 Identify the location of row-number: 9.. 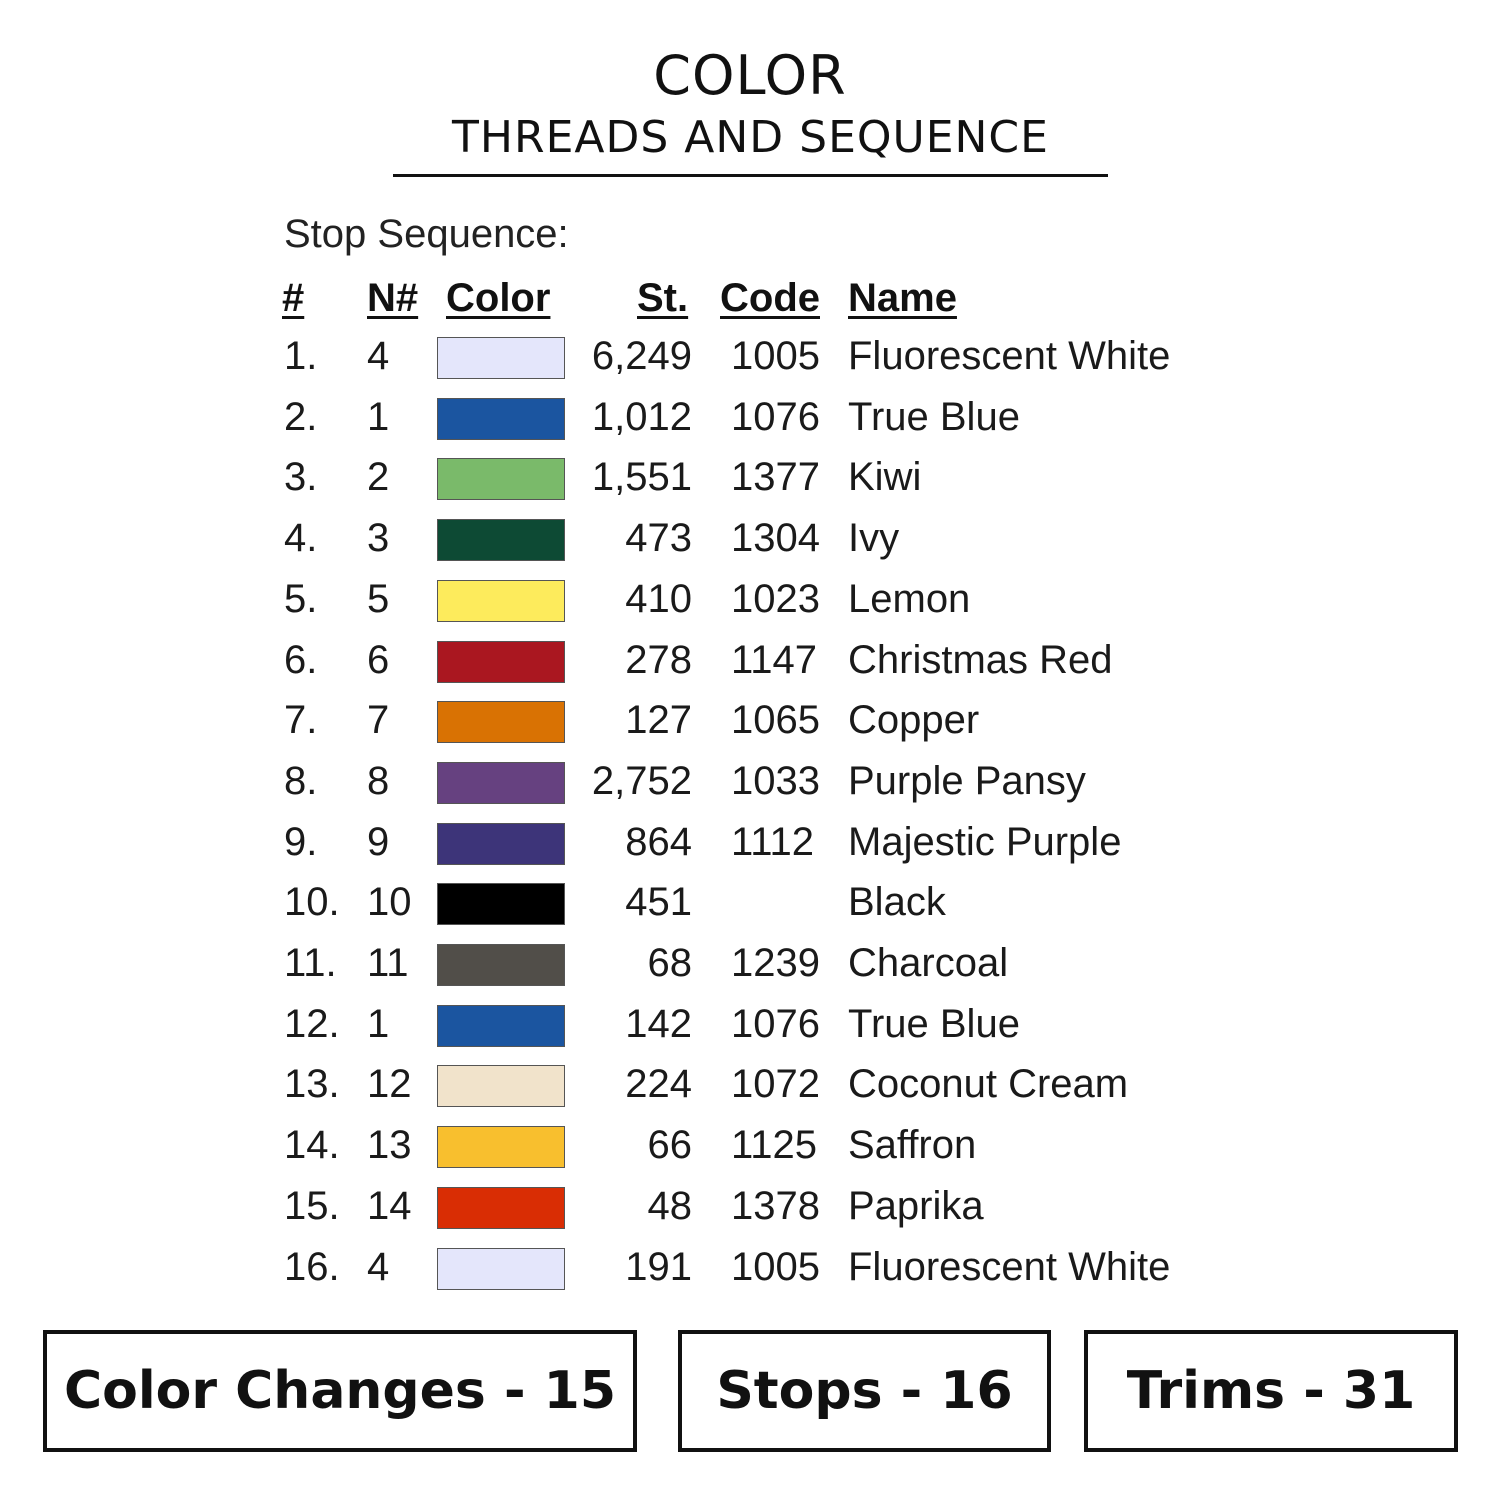
(301, 841).